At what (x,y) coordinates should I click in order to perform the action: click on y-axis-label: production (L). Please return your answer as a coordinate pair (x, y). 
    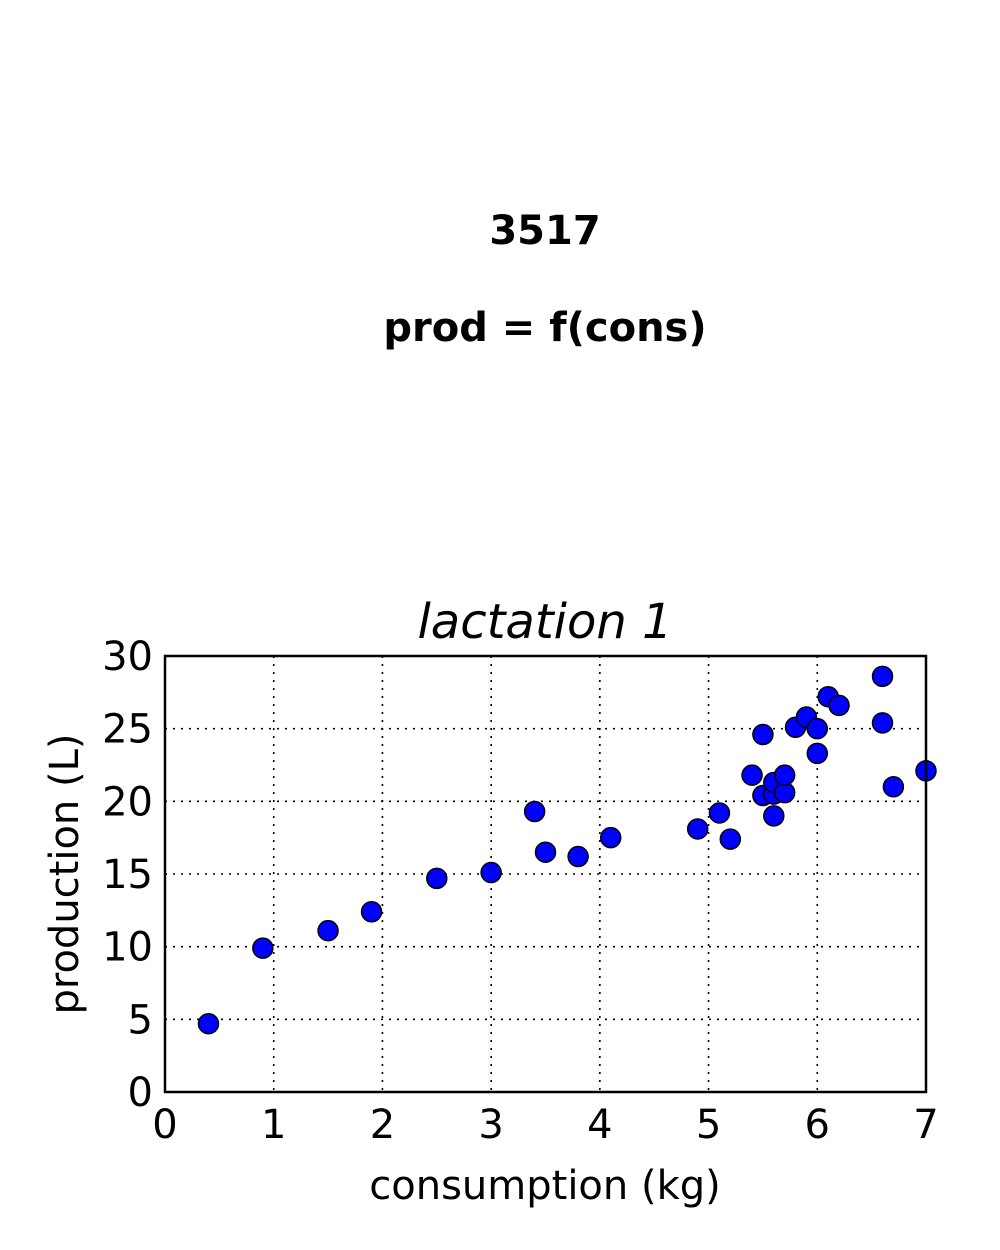
    Looking at the image, I should click on (65, 874).